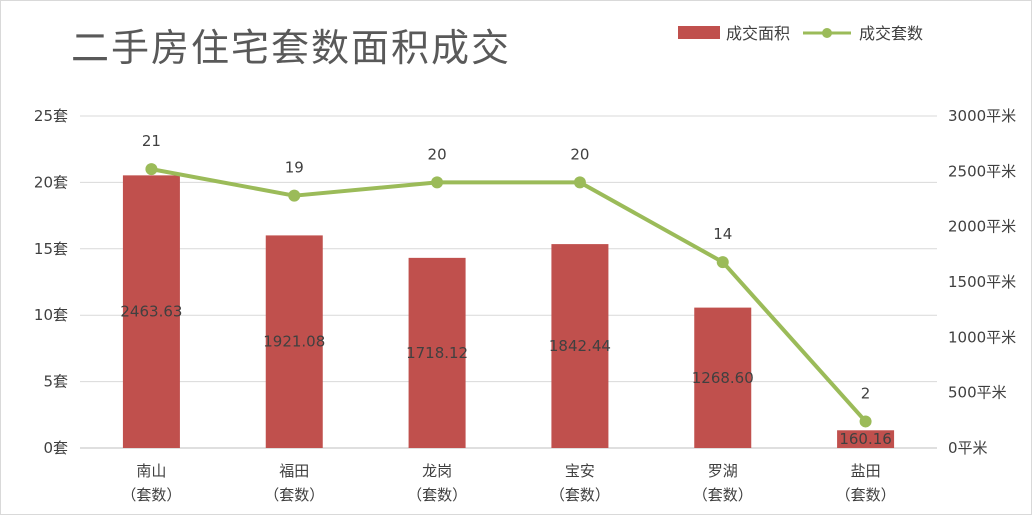  What do you see at coordinates (51, 182) in the screenshot?
I see `left-tick-label: 20套` at bounding box center [51, 182].